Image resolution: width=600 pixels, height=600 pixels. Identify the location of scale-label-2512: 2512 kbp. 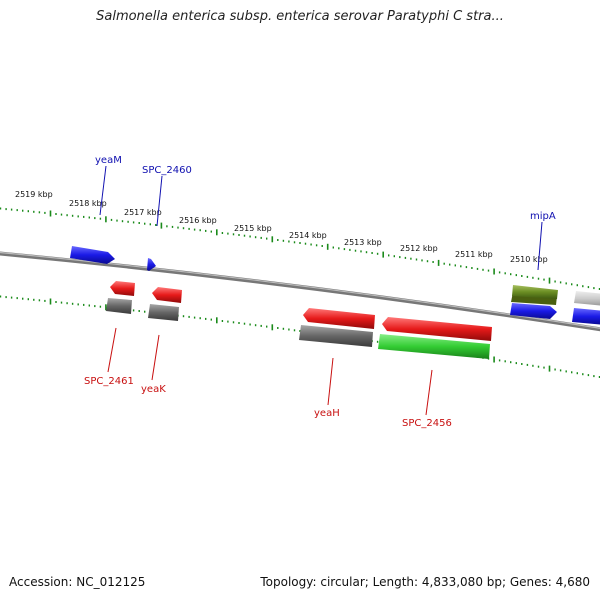
(419, 248).